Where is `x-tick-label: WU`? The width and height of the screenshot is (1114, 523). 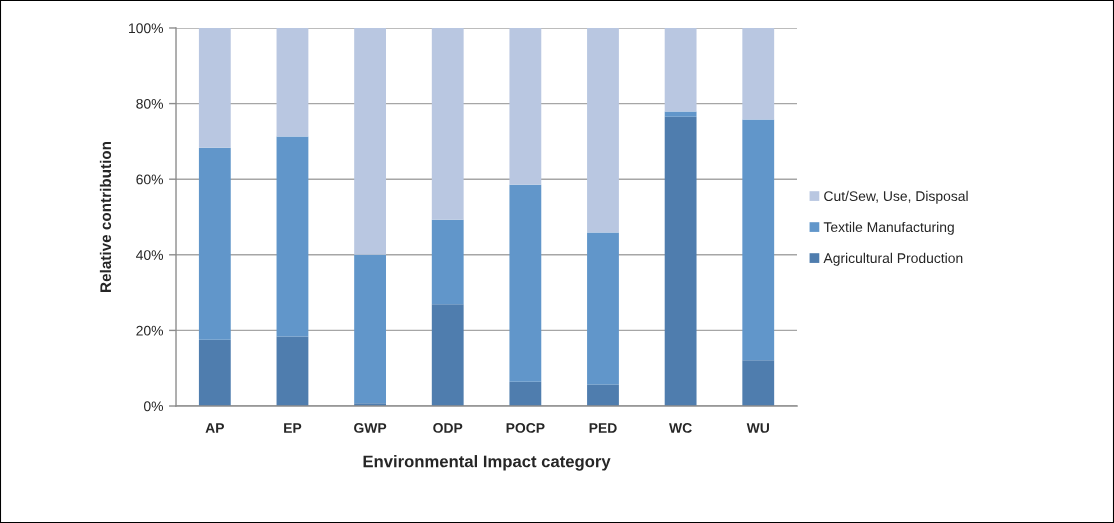 x-tick-label: WU is located at coordinates (757, 428).